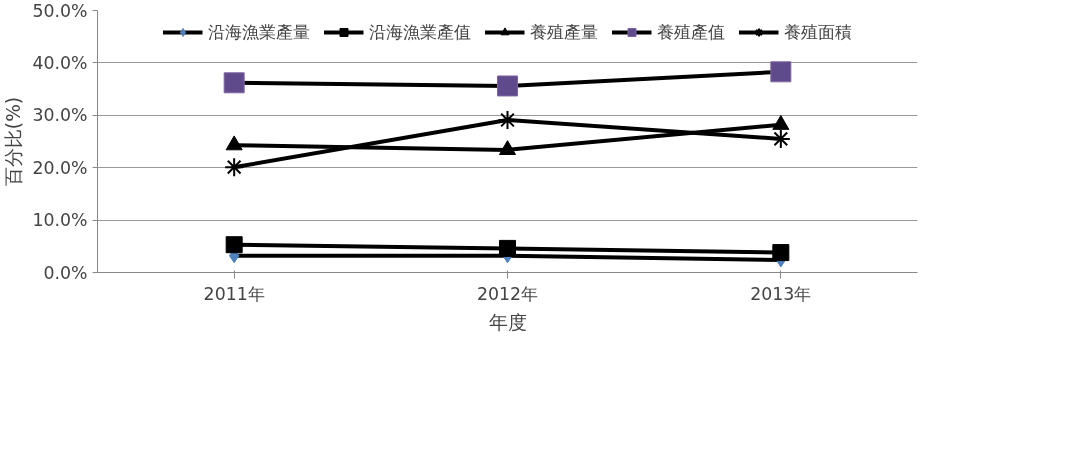  Describe the element at coordinates (781, 293) in the screenshot. I see `x-tick-label: 2013年` at that location.